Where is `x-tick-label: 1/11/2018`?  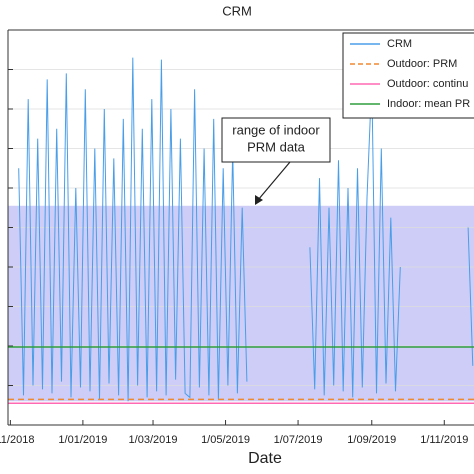
x-tick-label: 1/11/2018 is located at coordinates (17, 440).